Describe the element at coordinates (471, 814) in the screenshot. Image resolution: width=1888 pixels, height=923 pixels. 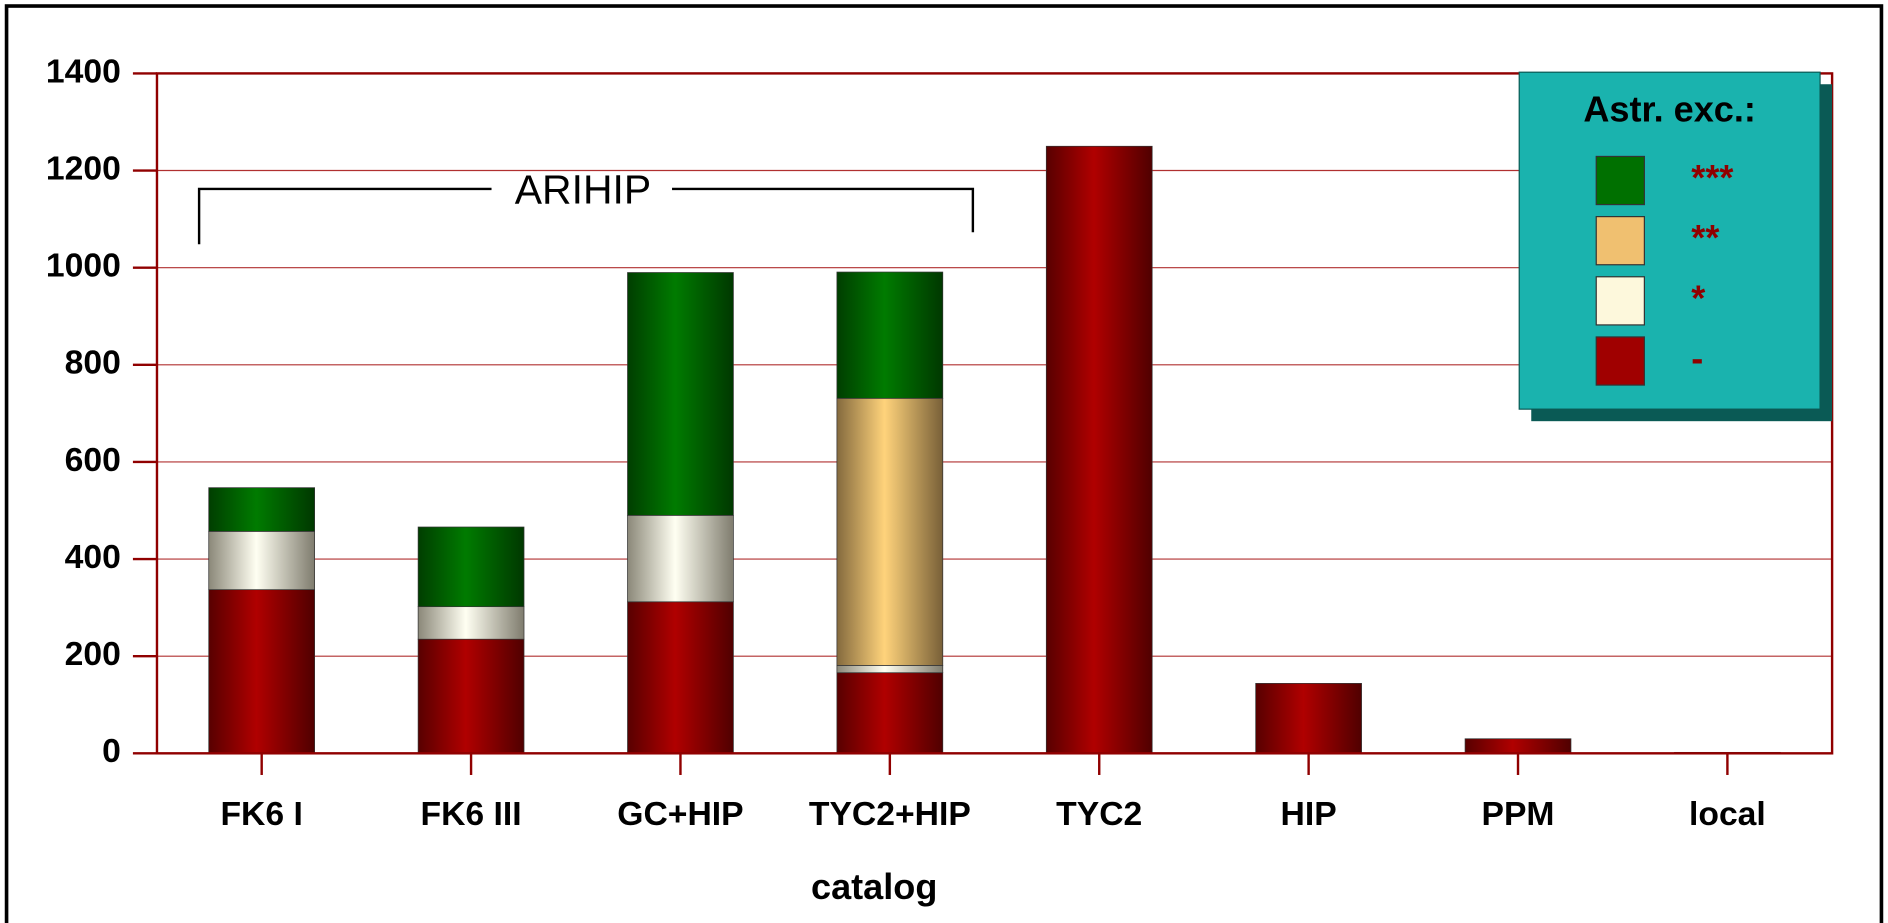
I see `x-tick-label: FK6 III` at that location.